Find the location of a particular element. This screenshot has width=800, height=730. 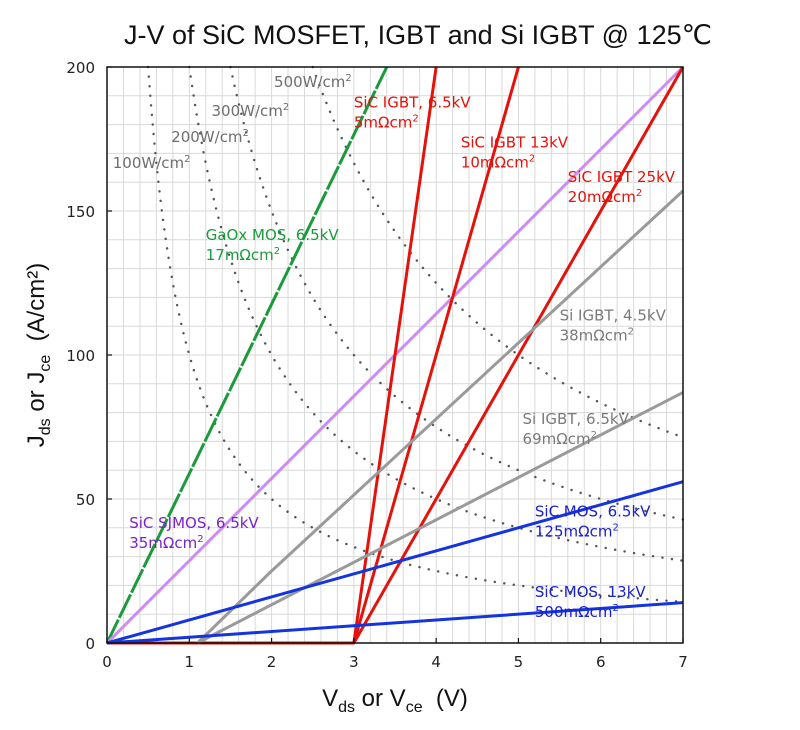

y-tick-label: 0 is located at coordinates (90, 644).